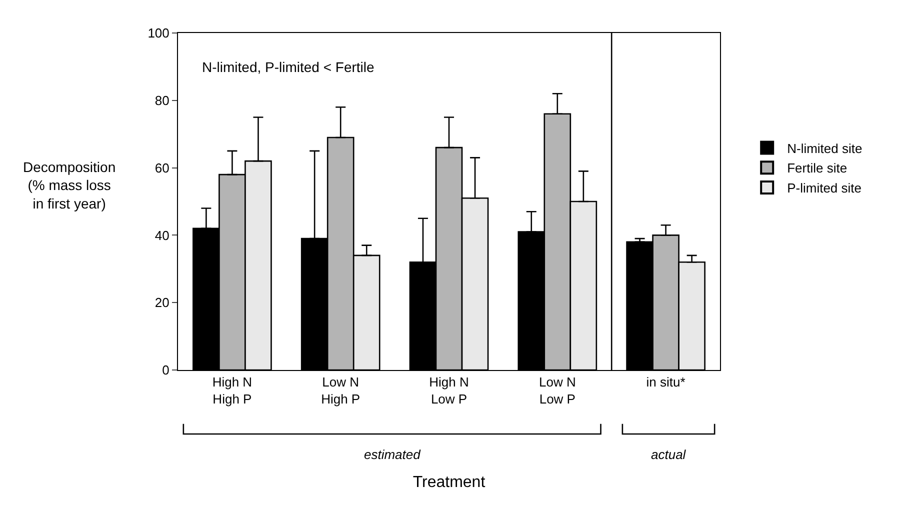 The height and width of the screenshot is (520, 909). I want to click on y-tick-label: 60, so click(162, 168).